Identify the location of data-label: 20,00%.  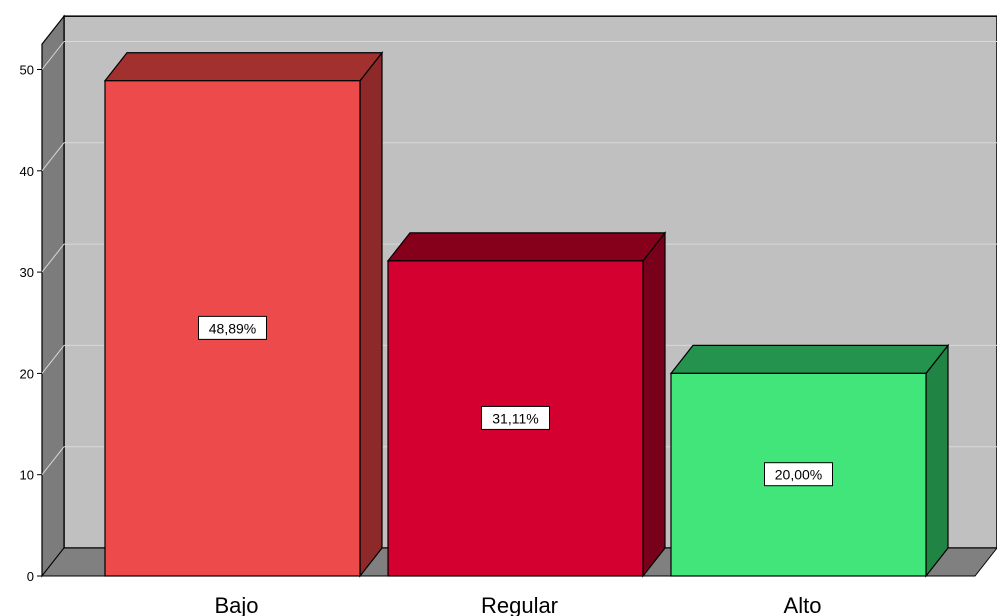
(798, 475).